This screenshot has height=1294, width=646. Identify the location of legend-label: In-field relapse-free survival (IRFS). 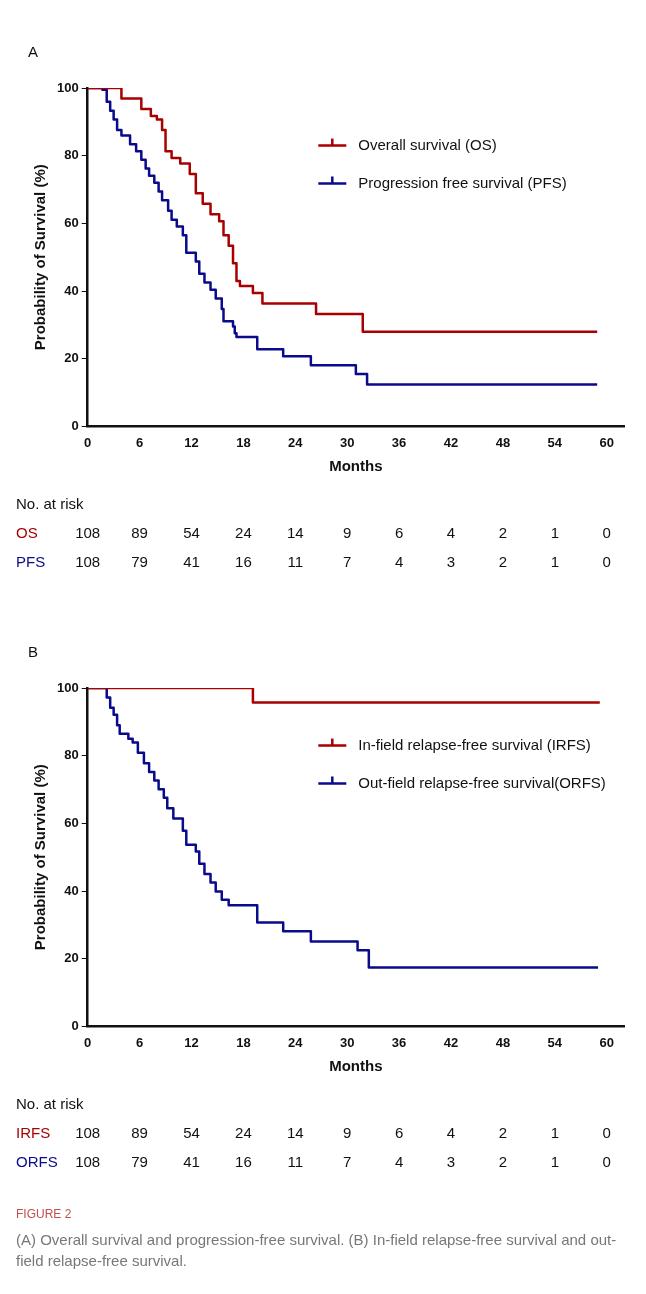
(474, 744).